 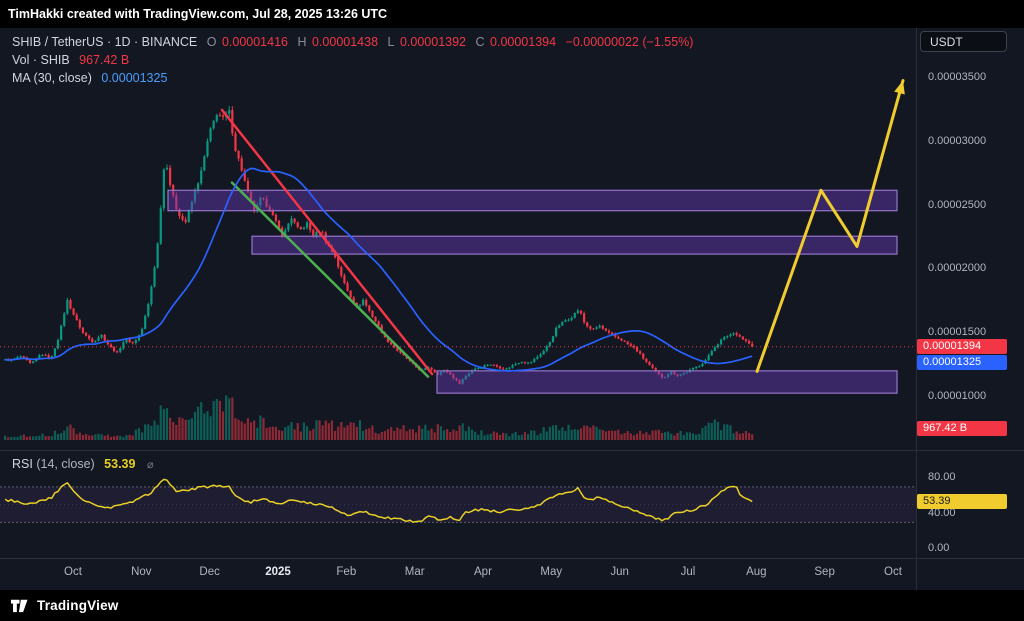 What do you see at coordinates (209, 572) in the screenshot?
I see `time-axis-label: Dec` at bounding box center [209, 572].